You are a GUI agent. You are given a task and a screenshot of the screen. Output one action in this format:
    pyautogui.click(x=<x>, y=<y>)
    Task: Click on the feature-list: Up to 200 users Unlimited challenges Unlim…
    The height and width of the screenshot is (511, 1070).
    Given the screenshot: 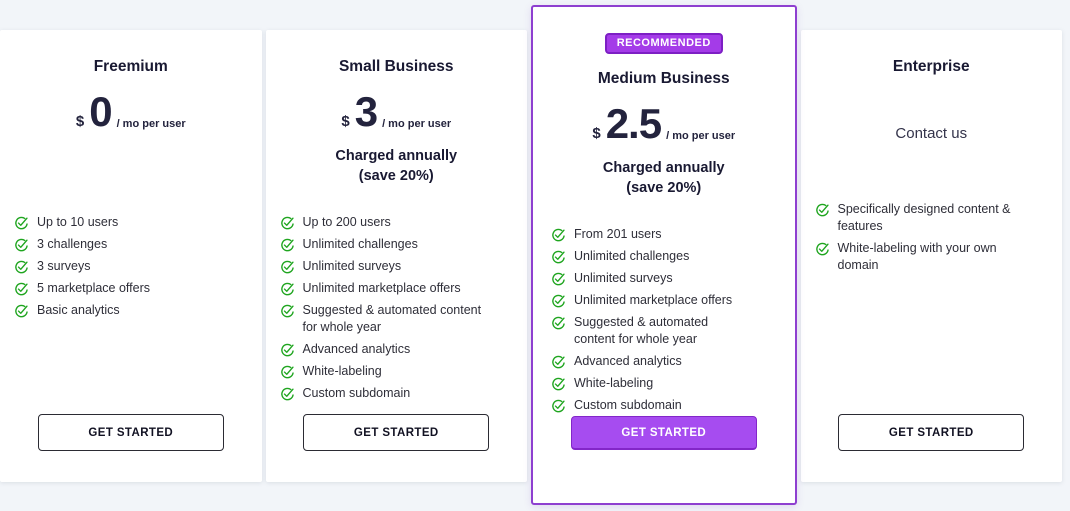 What is the action you would take?
    pyautogui.click(x=397, y=308)
    